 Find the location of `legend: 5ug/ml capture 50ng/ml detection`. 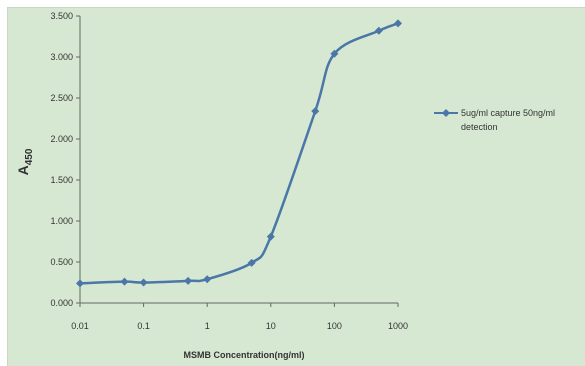

legend: 5ug/ml capture 50ng/ml detection is located at coordinates (494, 120).